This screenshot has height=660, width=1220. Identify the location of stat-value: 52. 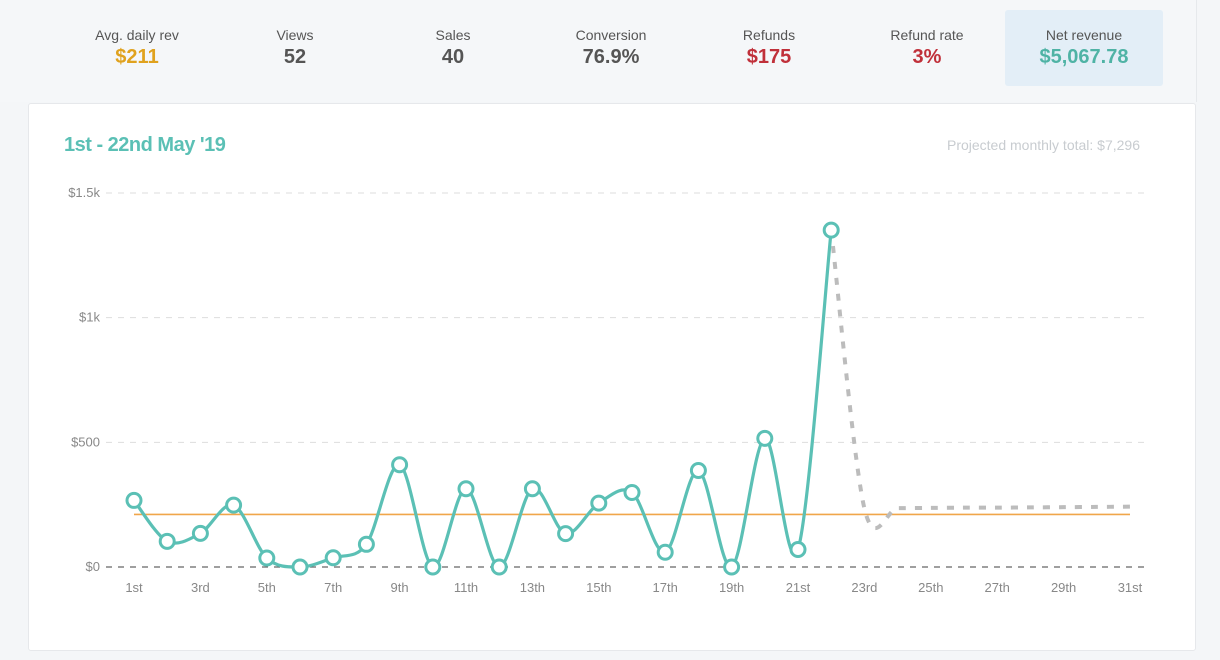
(295, 57).